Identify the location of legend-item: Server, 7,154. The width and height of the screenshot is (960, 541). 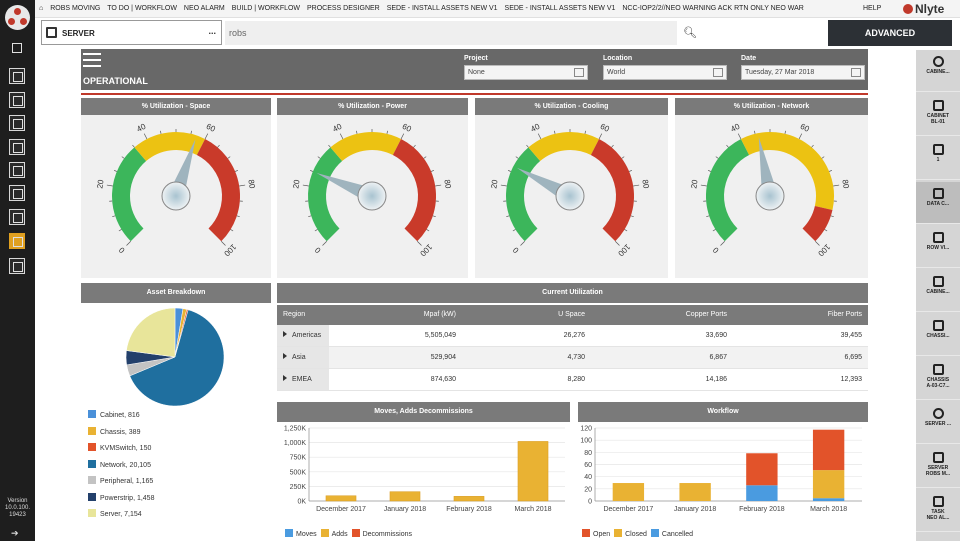
(115, 513).